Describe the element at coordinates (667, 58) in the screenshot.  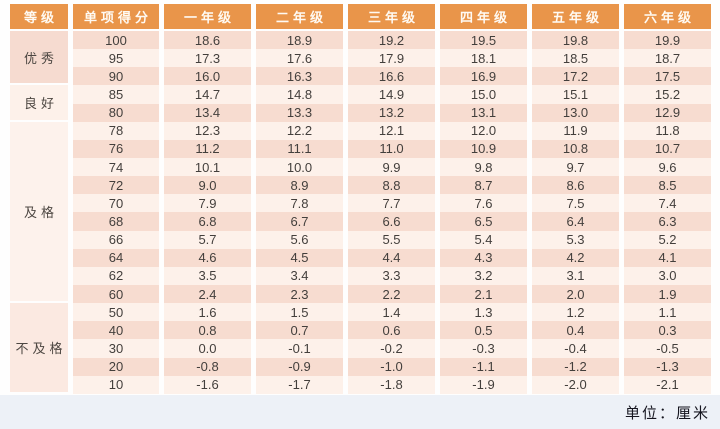
I see `value-cell: 18.7` at that location.